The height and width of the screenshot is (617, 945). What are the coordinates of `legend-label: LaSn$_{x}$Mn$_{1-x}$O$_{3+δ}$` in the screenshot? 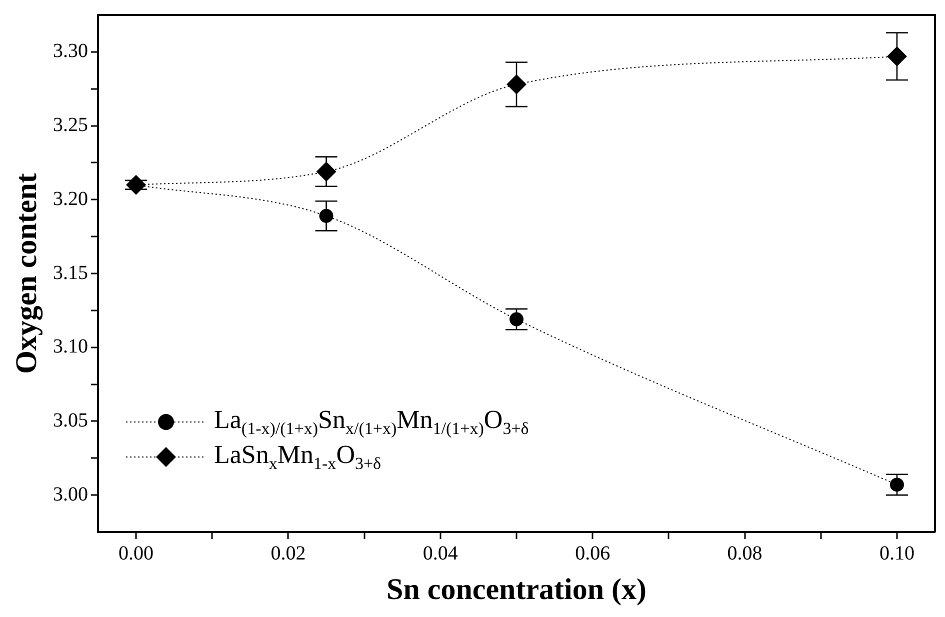 It's located at (298, 457).